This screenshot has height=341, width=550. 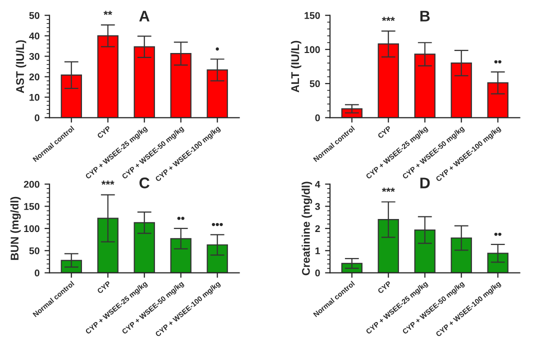 I want to click on annotation: •, so click(x=217, y=49).